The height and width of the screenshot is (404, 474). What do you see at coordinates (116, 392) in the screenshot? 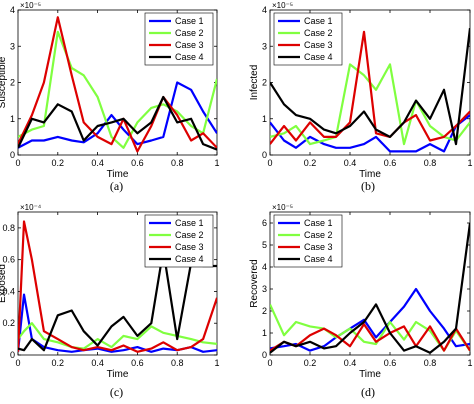
I see `subplot-caption: (c)` at bounding box center [116, 392].